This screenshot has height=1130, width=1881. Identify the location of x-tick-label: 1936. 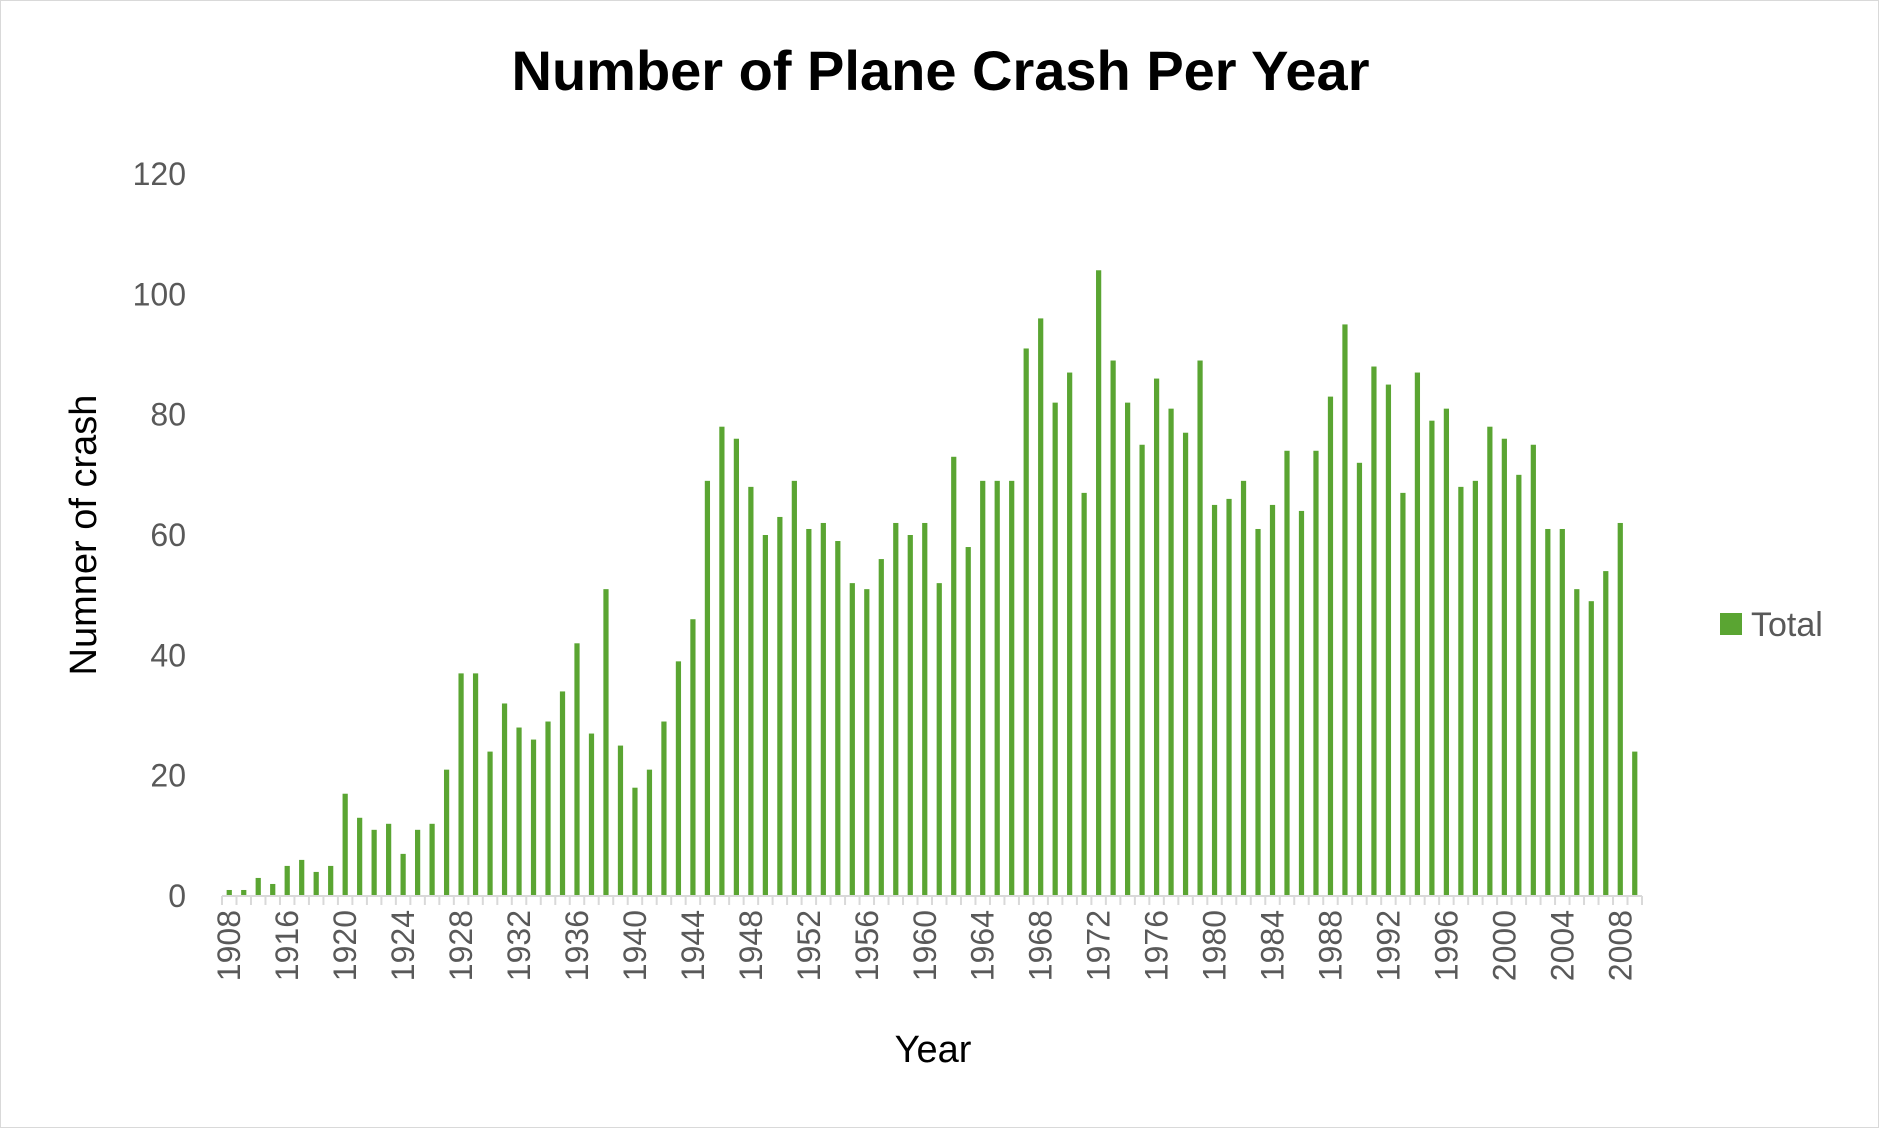
(577, 945).